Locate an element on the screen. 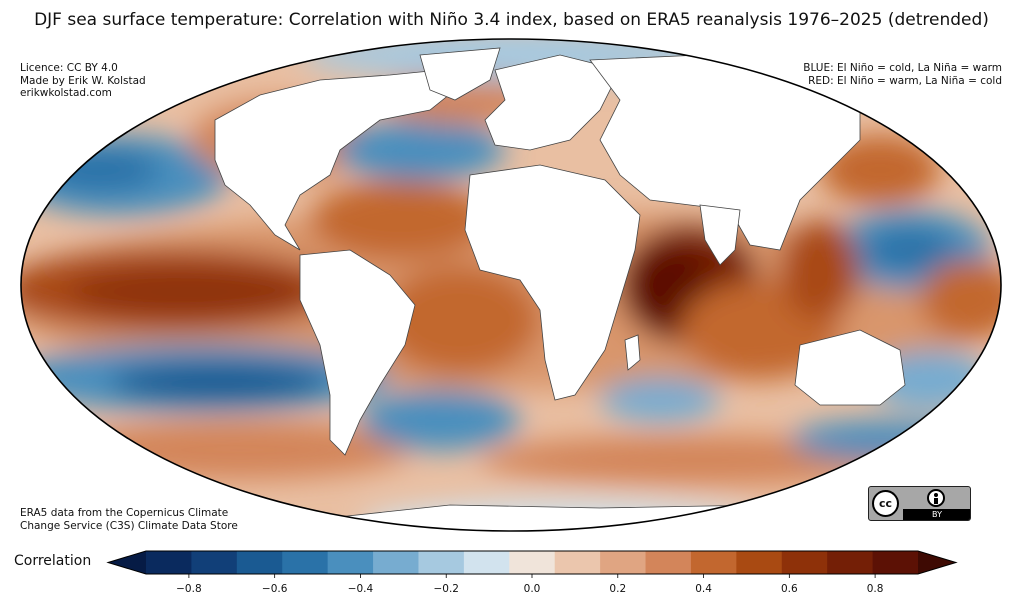 The height and width of the screenshot is (614, 1023). colorbar-tick-label: −0.8 is located at coordinates (189, 589).